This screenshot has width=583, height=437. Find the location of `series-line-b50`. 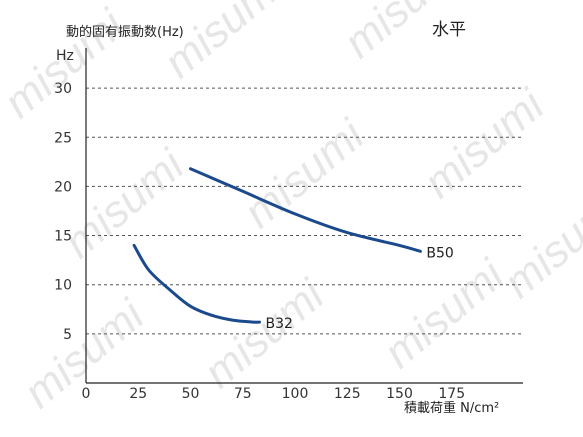

series-line-b50 is located at coordinates (305, 210).